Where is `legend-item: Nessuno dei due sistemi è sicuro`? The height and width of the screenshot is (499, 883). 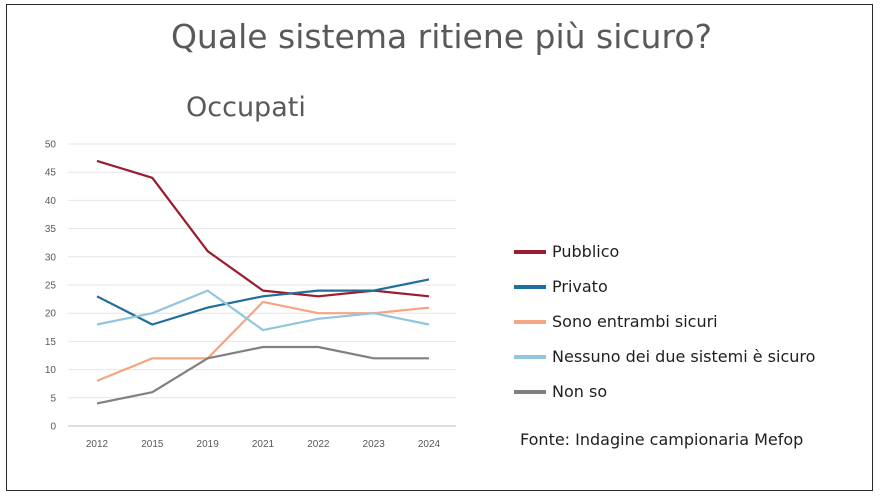 legend-item: Nessuno dei due sistemi è sicuro is located at coordinates (664, 356).